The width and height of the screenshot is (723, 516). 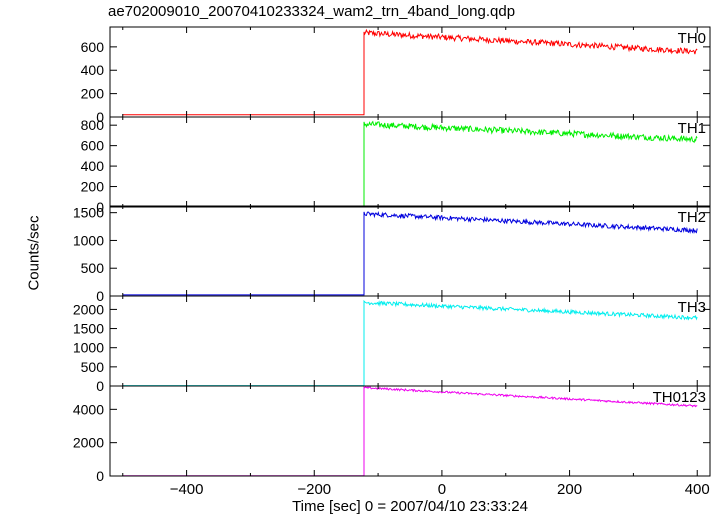 I want to click on series-label-th0123: TH0123, so click(x=679, y=397).